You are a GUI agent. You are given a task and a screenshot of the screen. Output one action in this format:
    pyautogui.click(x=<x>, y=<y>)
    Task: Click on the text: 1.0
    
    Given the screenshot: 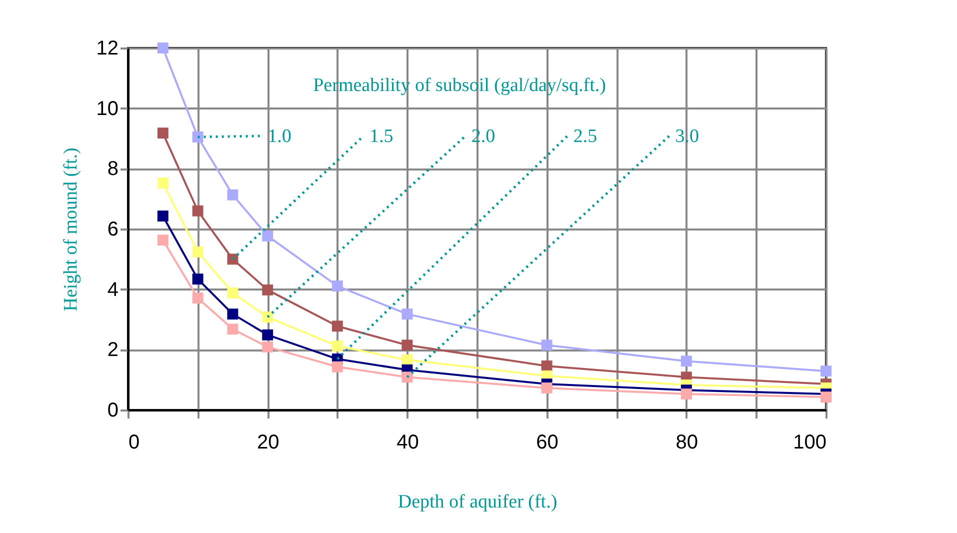 What is the action you would take?
    pyautogui.click(x=280, y=136)
    